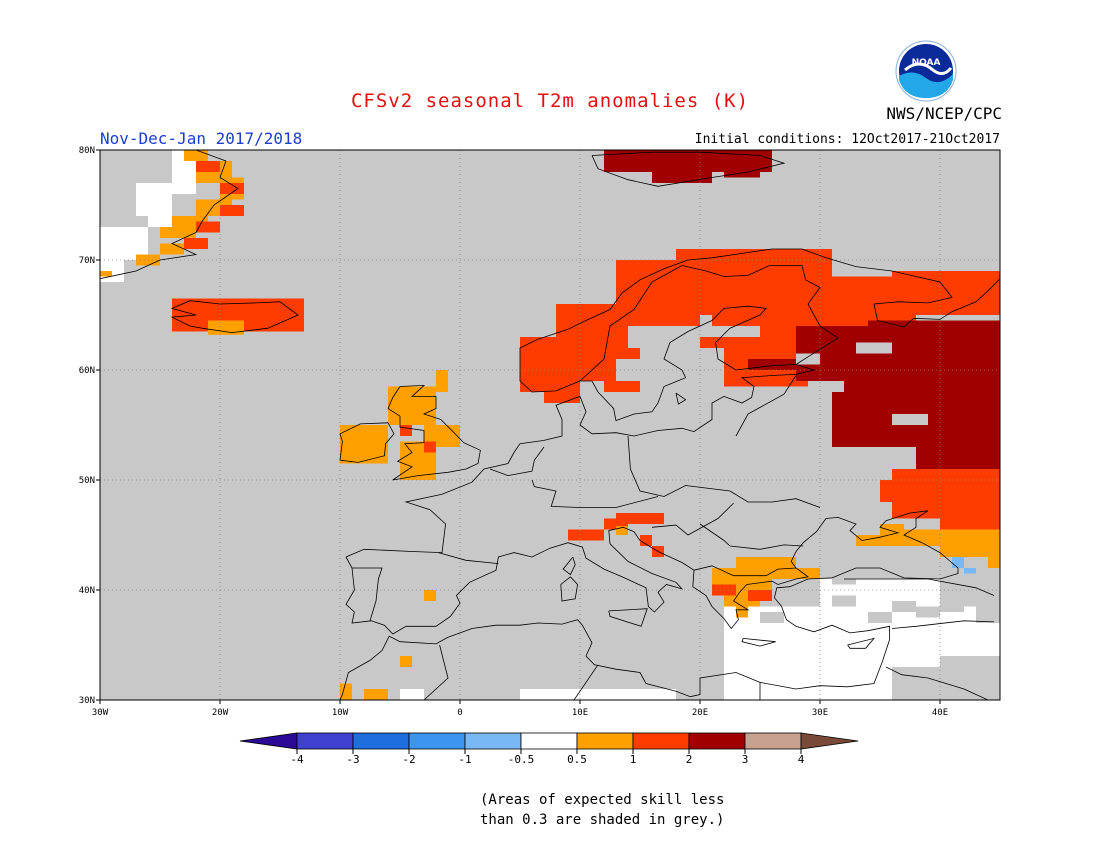 The image size is (1100, 850). What do you see at coordinates (268, 741) in the screenshot?
I see `colorbar-arrow-left` at bounding box center [268, 741].